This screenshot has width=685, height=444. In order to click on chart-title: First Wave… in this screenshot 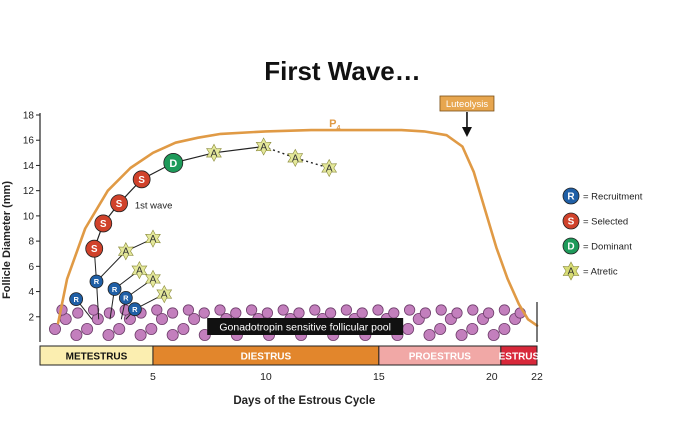, I will do `click(342, 71)`.